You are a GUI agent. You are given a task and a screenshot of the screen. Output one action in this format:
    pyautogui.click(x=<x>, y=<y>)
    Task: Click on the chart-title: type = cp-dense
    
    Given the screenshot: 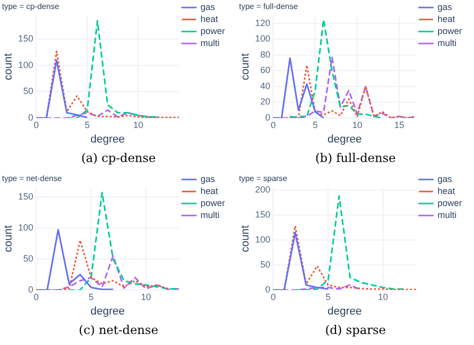 What is the action you would take?
    pyautogui.click(x=31, y=7)
    